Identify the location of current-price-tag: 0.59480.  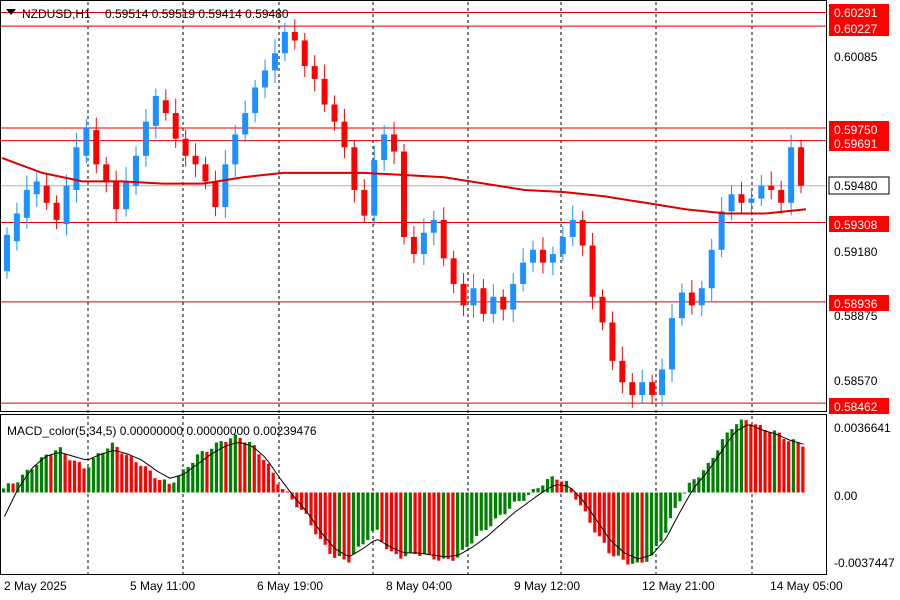
(856, 186).